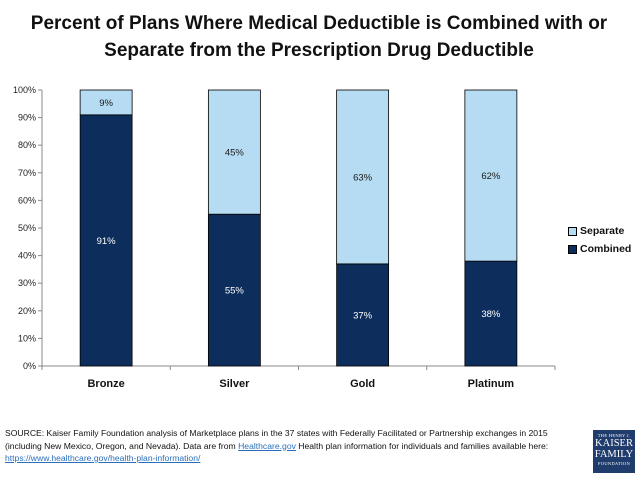  What do you see at coordinates (614, 435) in the screenshot?
I see `logo-line-1: THE HENRY J.` at bounding box center [614, 435].